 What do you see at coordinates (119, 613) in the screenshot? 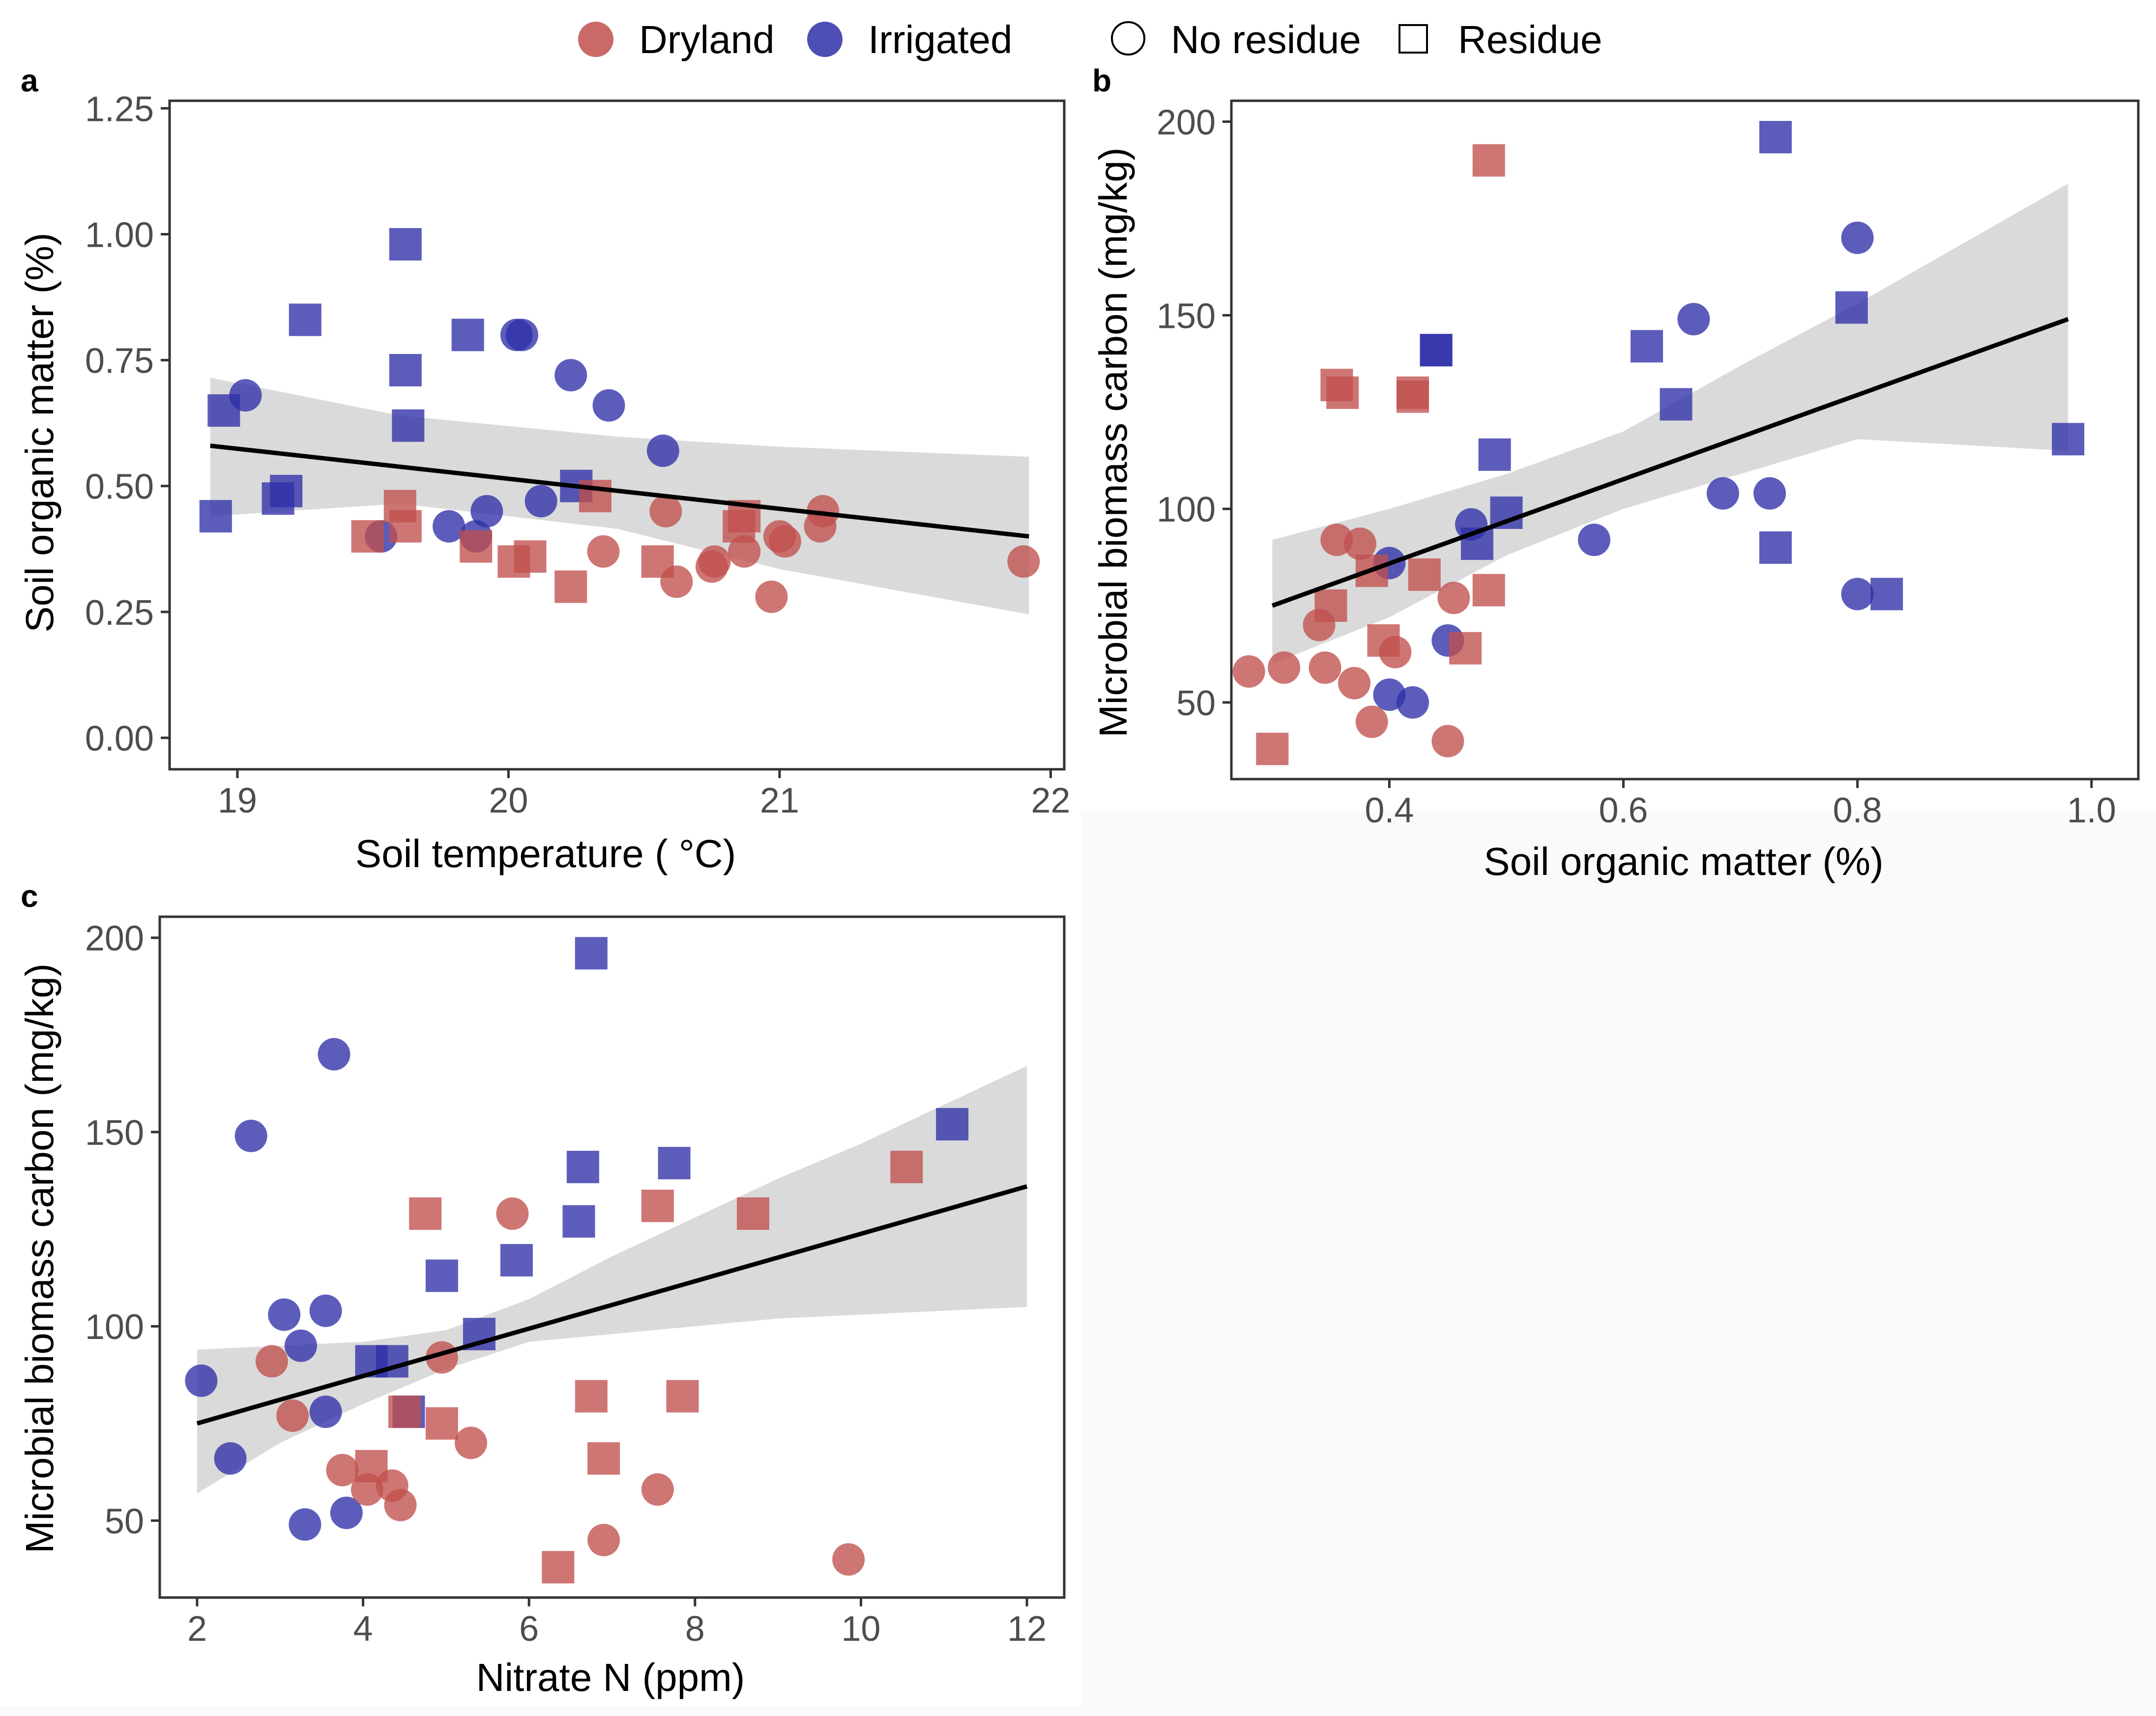
I see `y-tick-label: 0.25` at bounding box center [119, 613].